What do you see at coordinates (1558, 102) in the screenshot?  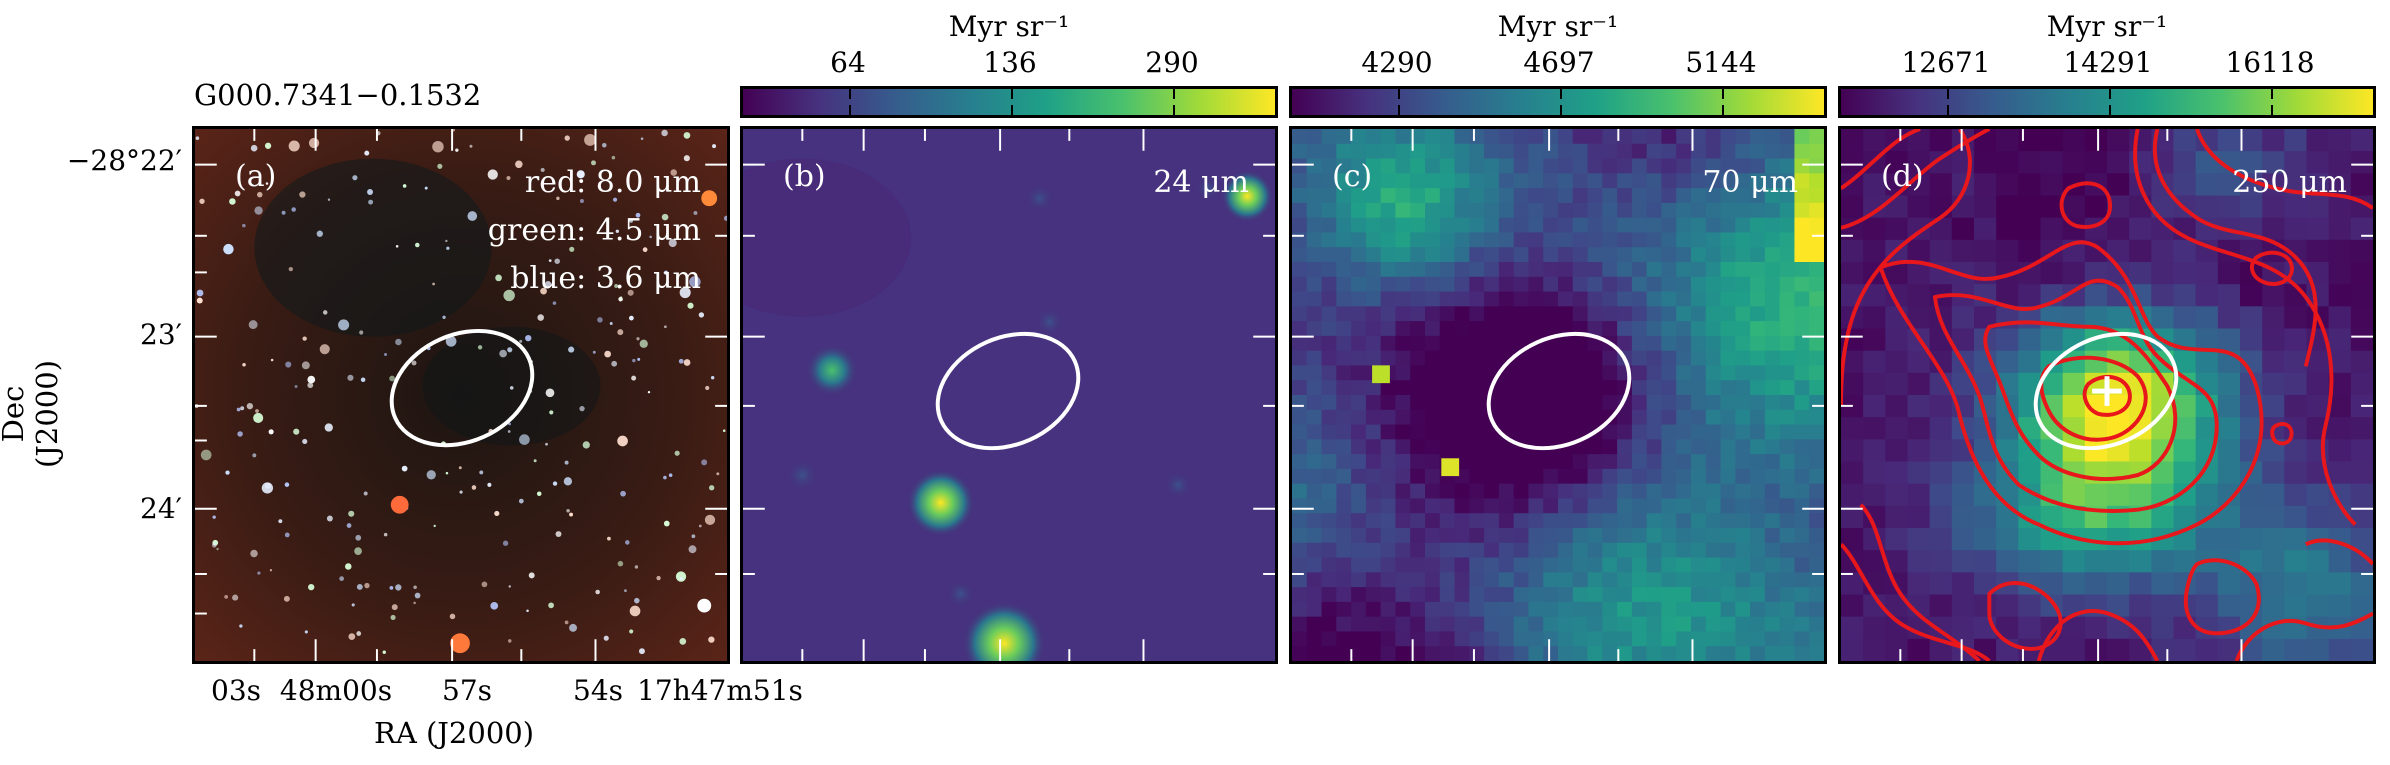 I see `colorbar-c` at bounding box center [1558, 102].